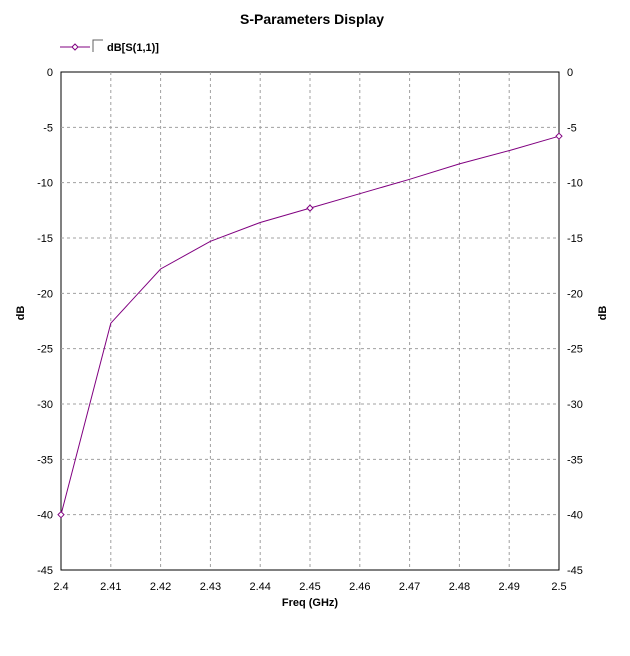 Image resolution: width=630 pixels, height=656 pixels. Describe the element at coordinates (575, 350) in the screenshot. I see `y-tick-label-right: -25` at that location.